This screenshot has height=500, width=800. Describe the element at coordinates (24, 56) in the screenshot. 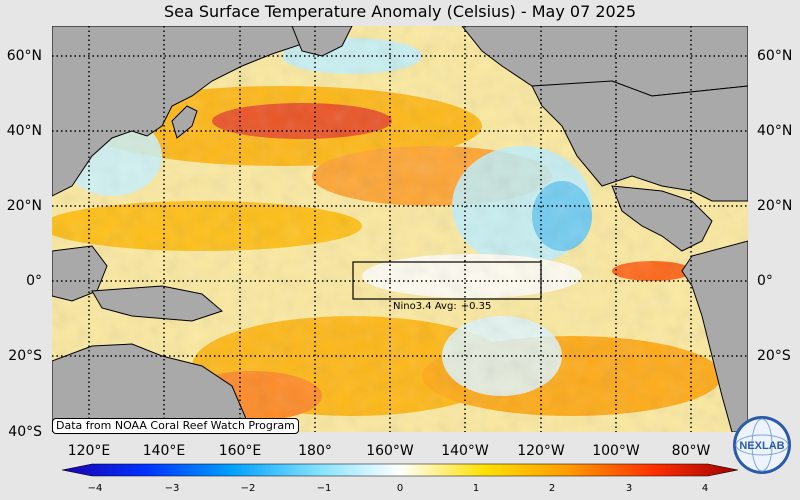

I see `lat-label-left: 60°N` at that location.